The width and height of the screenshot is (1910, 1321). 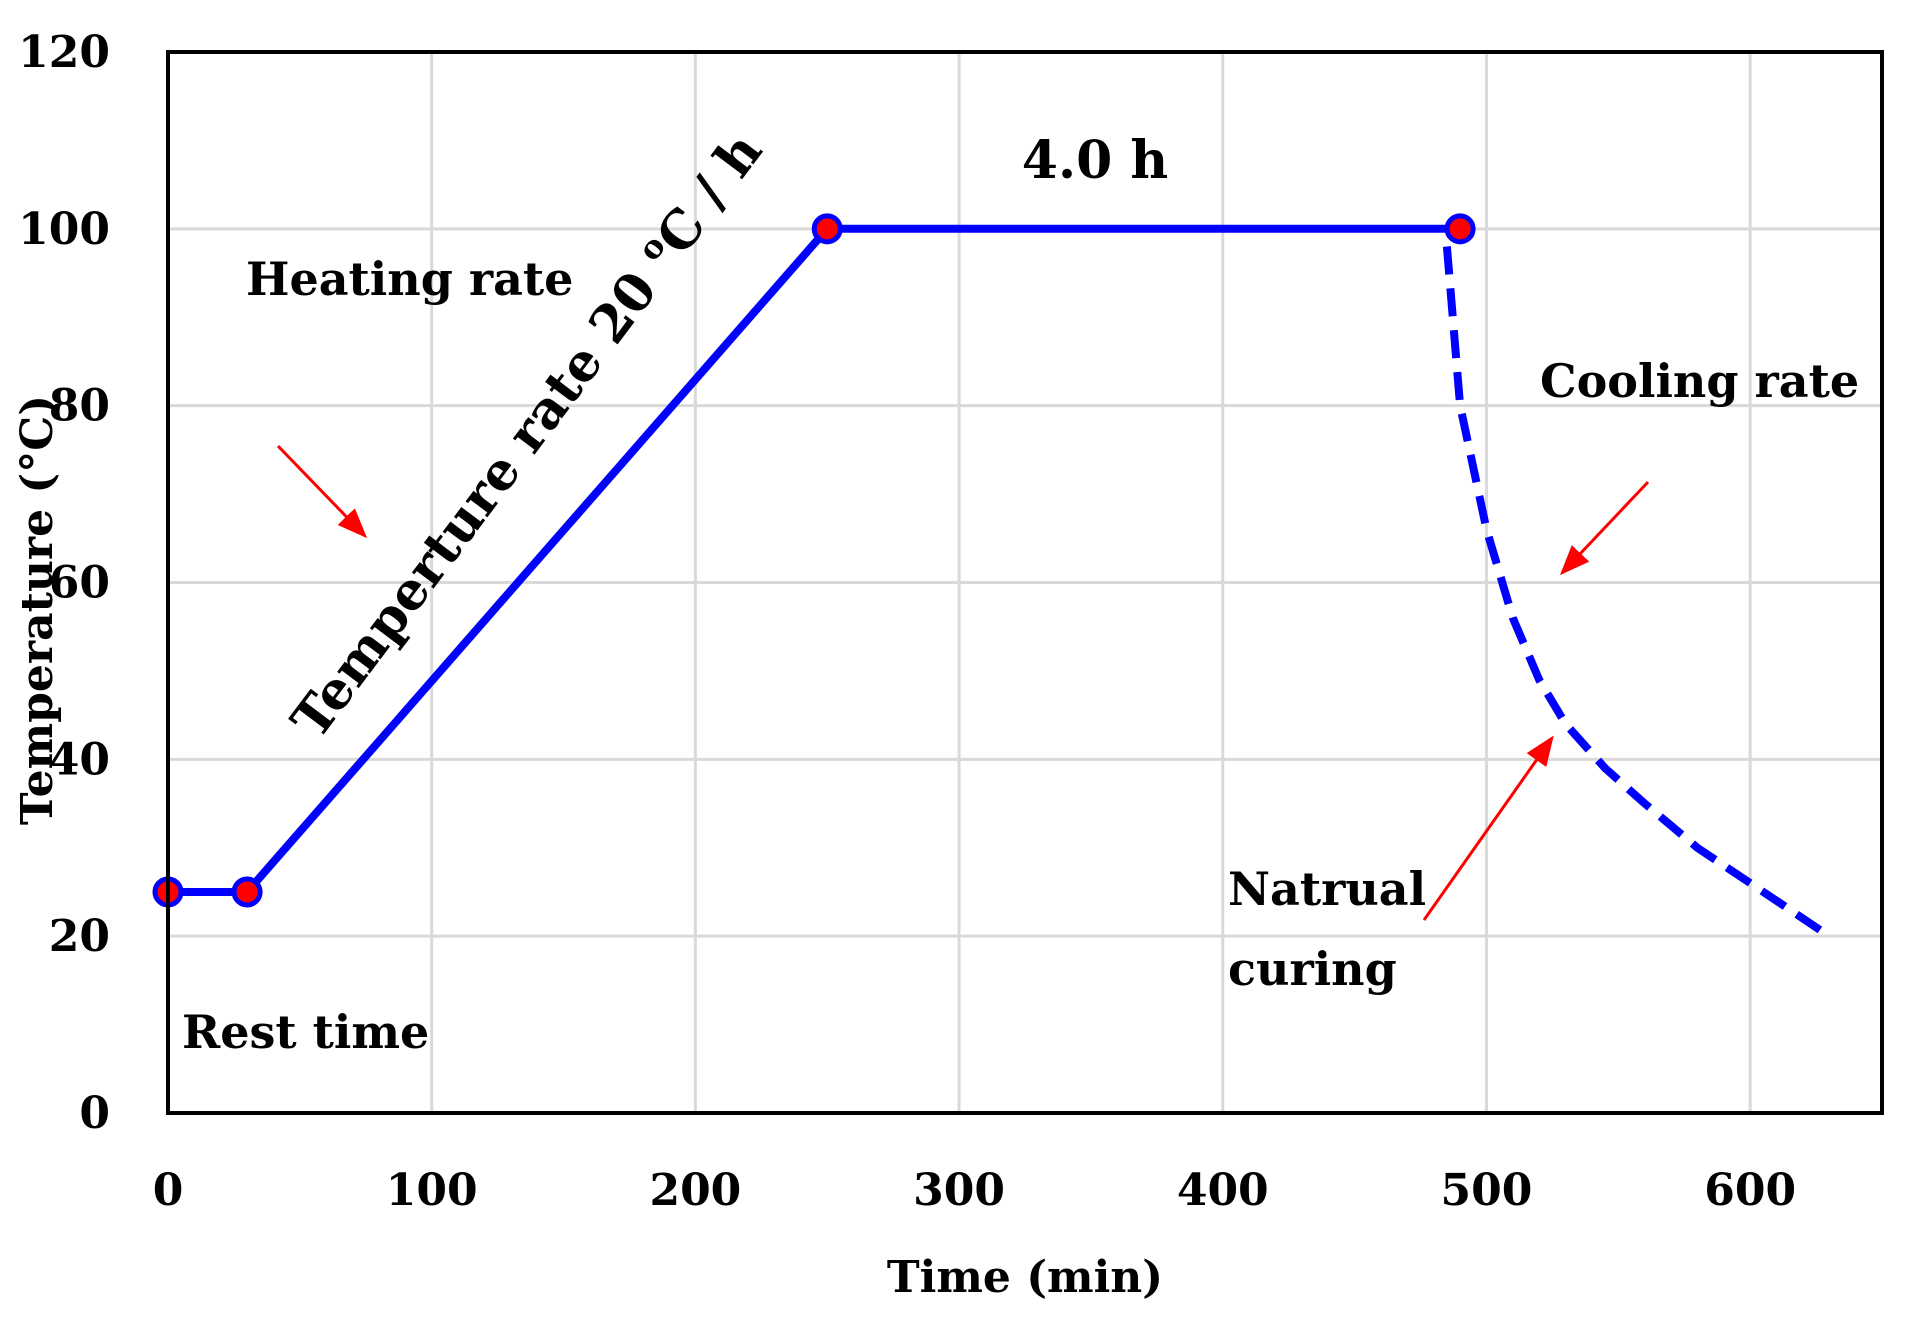 What do you see at coordinates (64, 52) in the screenshot?
I see `y-tick-label: 120` at bounding box center [64, 52].